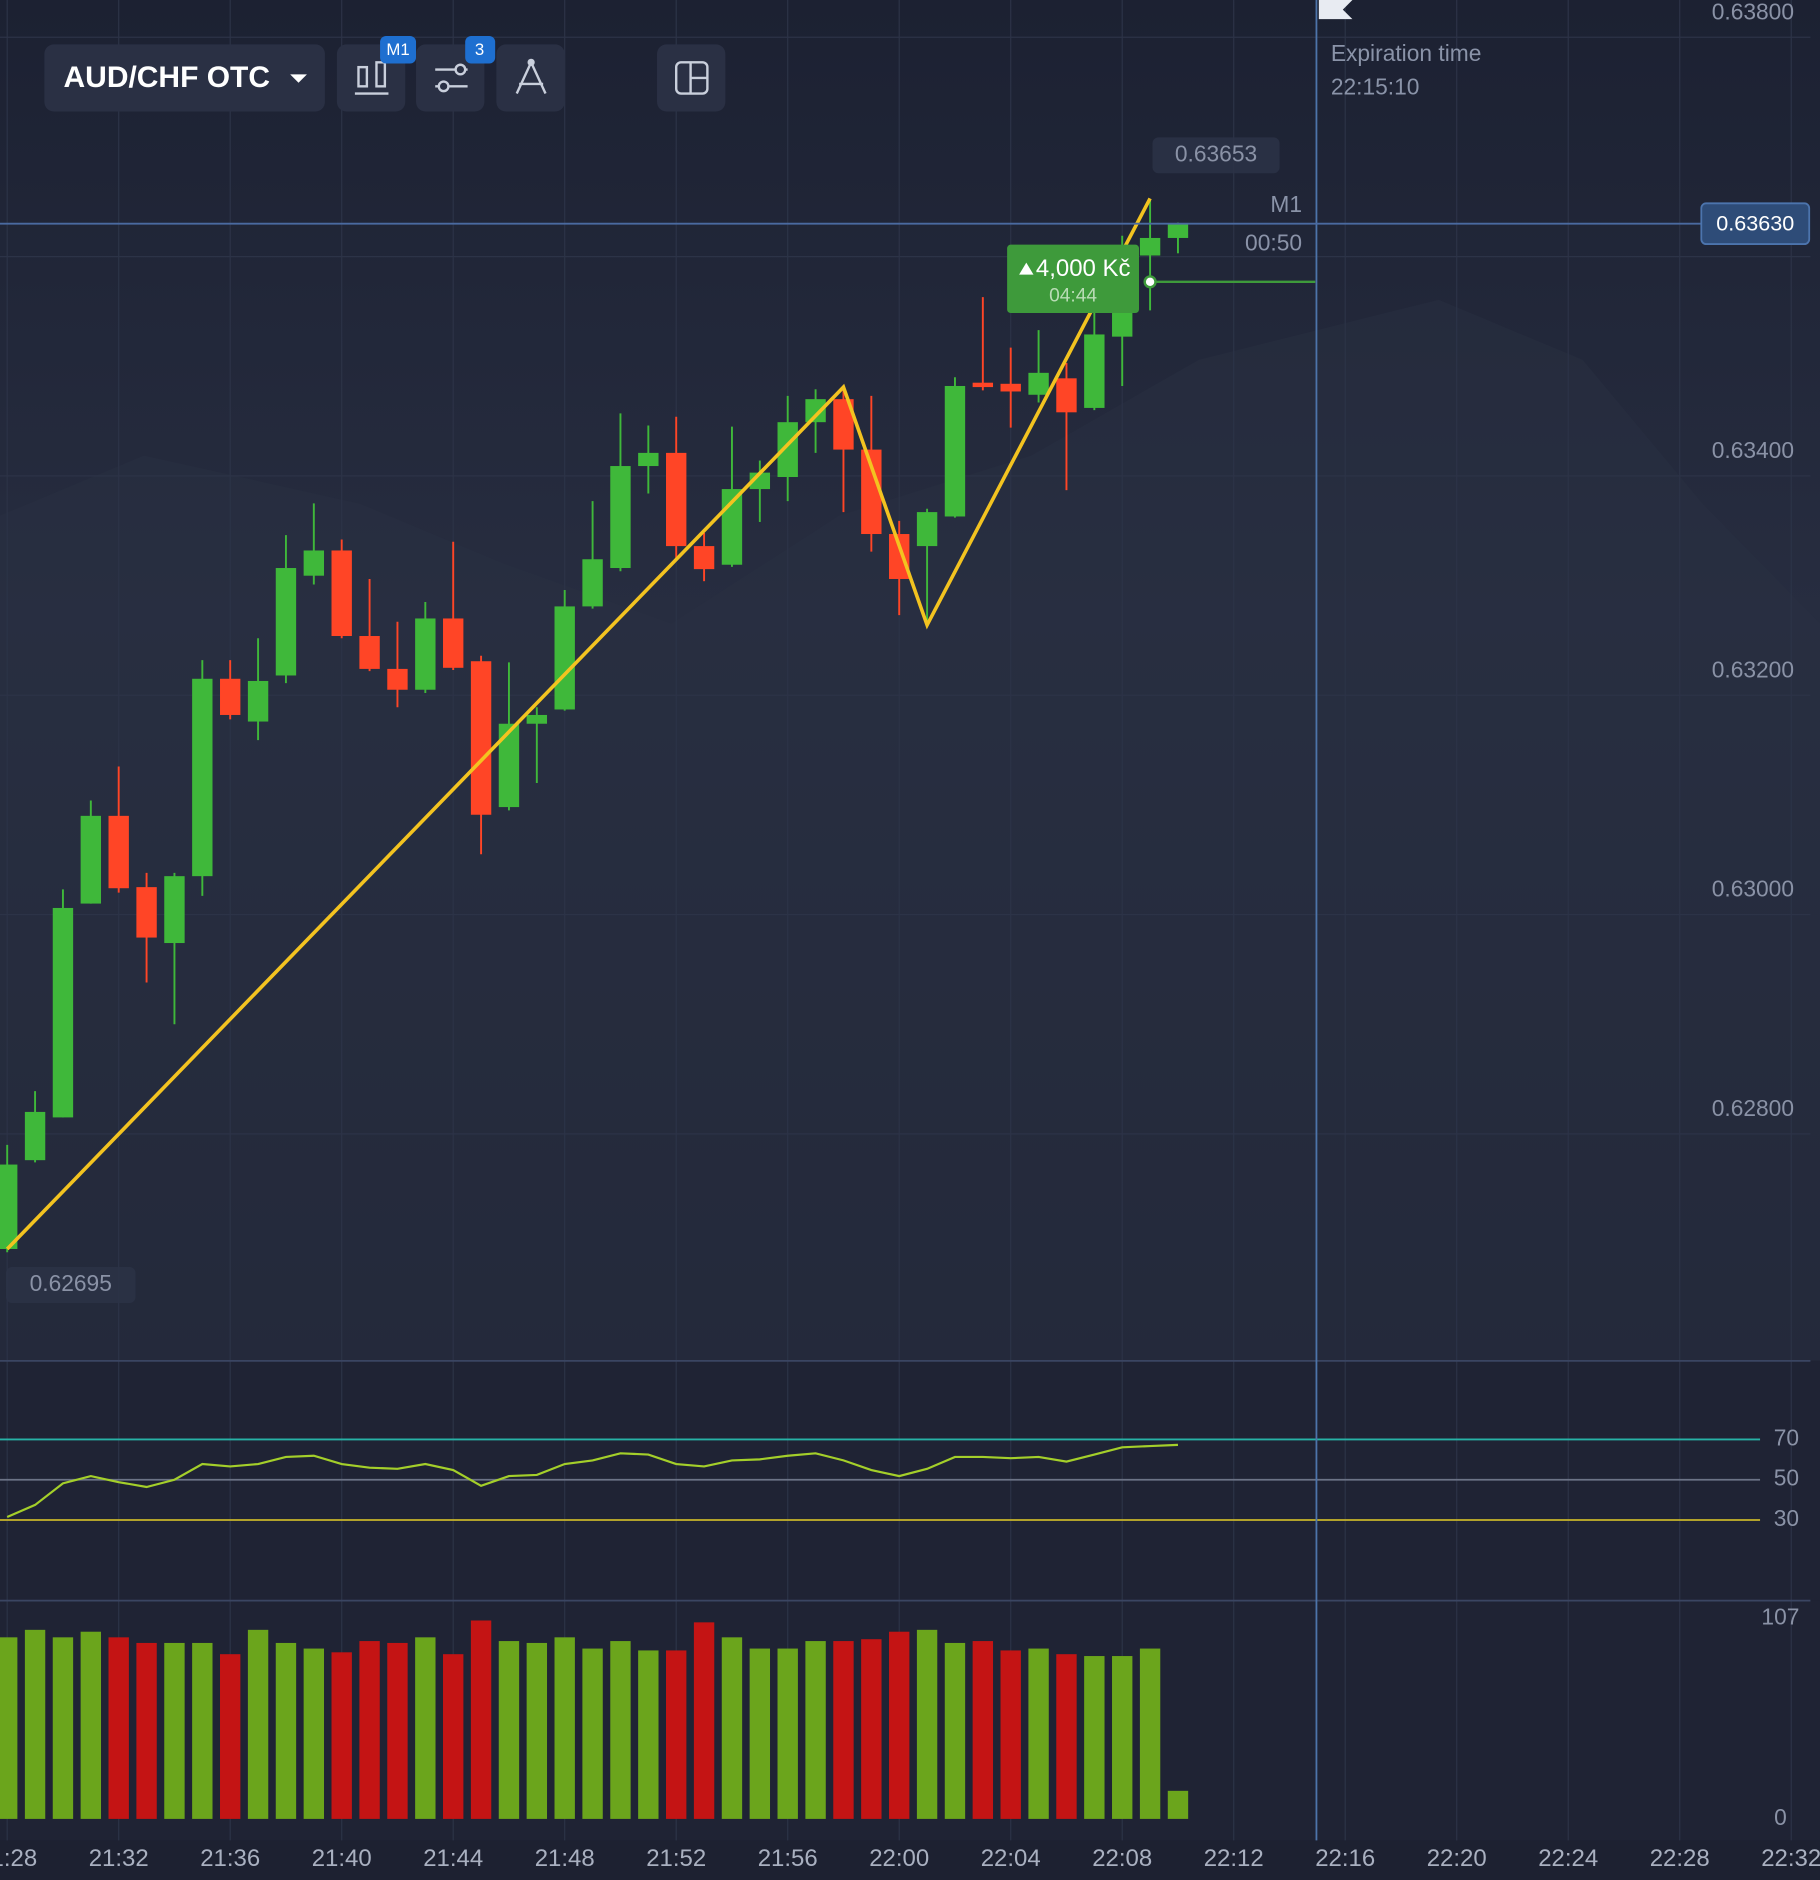 Image resolution: width=1820 pixels, height=1880 pixels. Describe the element at coordinates (1753, 450) in the screenshot. I see `y-tick-label: 0.63400` at that location.